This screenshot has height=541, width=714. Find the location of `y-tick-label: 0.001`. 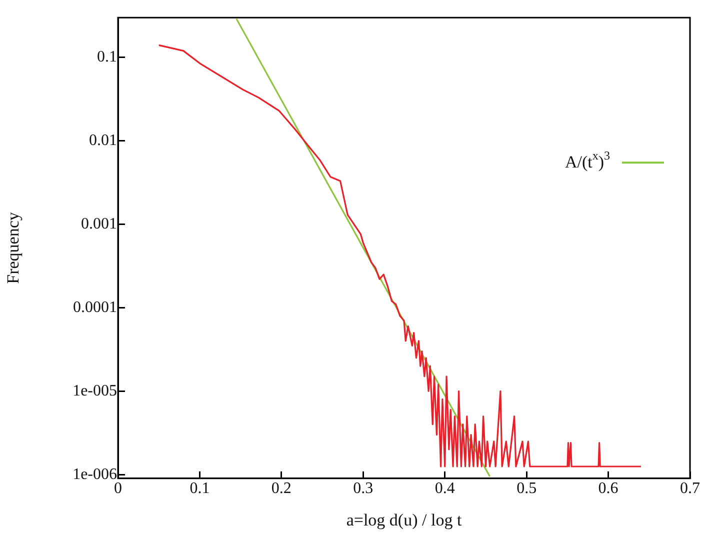

y-tick-label: 0.001 is located at coordinates (99, 223).